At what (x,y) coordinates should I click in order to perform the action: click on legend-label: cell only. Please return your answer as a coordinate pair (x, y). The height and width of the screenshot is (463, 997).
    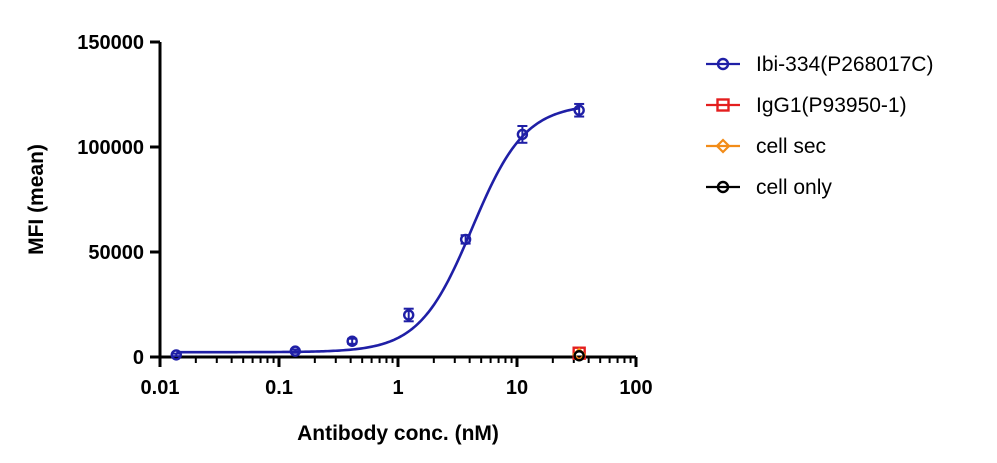
    Looking at the image, I should click on (794, 187).